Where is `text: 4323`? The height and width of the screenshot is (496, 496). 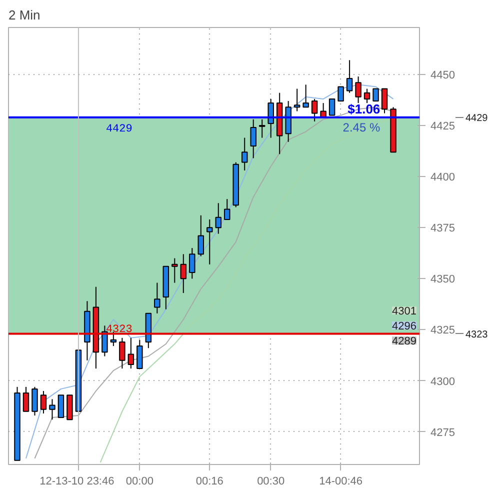
text: 4323 is located at coordinates (477, 334).